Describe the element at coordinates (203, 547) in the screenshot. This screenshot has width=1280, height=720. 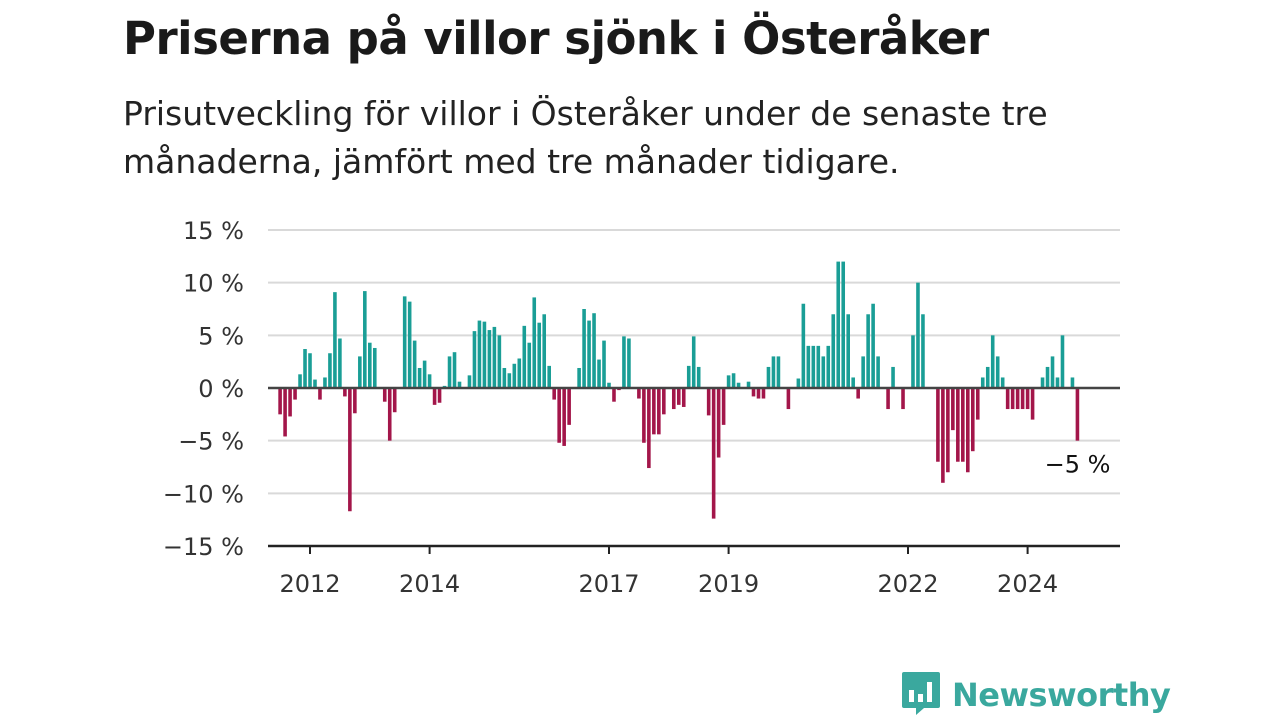
I see `y-tick-label: −15 %` at that location.